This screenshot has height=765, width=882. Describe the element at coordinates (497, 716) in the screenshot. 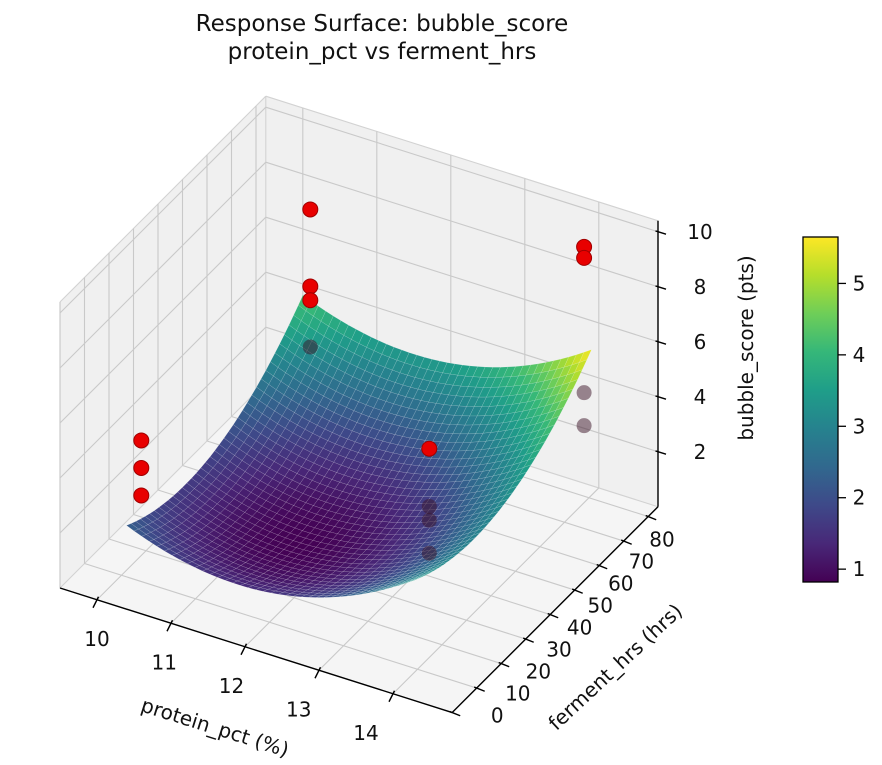

I see `y-tick-label: 0` at that location.